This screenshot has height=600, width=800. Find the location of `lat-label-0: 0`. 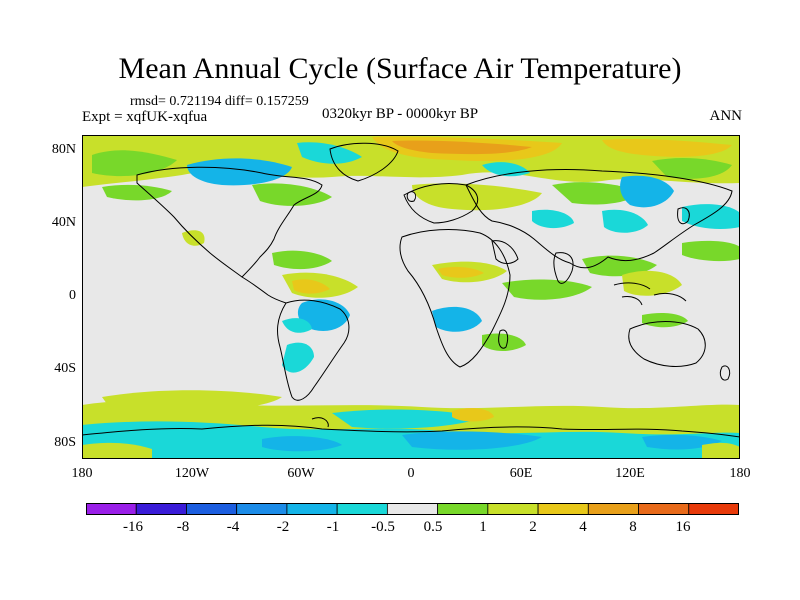

lat-label-0: 0 is located at coordinates (72, 295).